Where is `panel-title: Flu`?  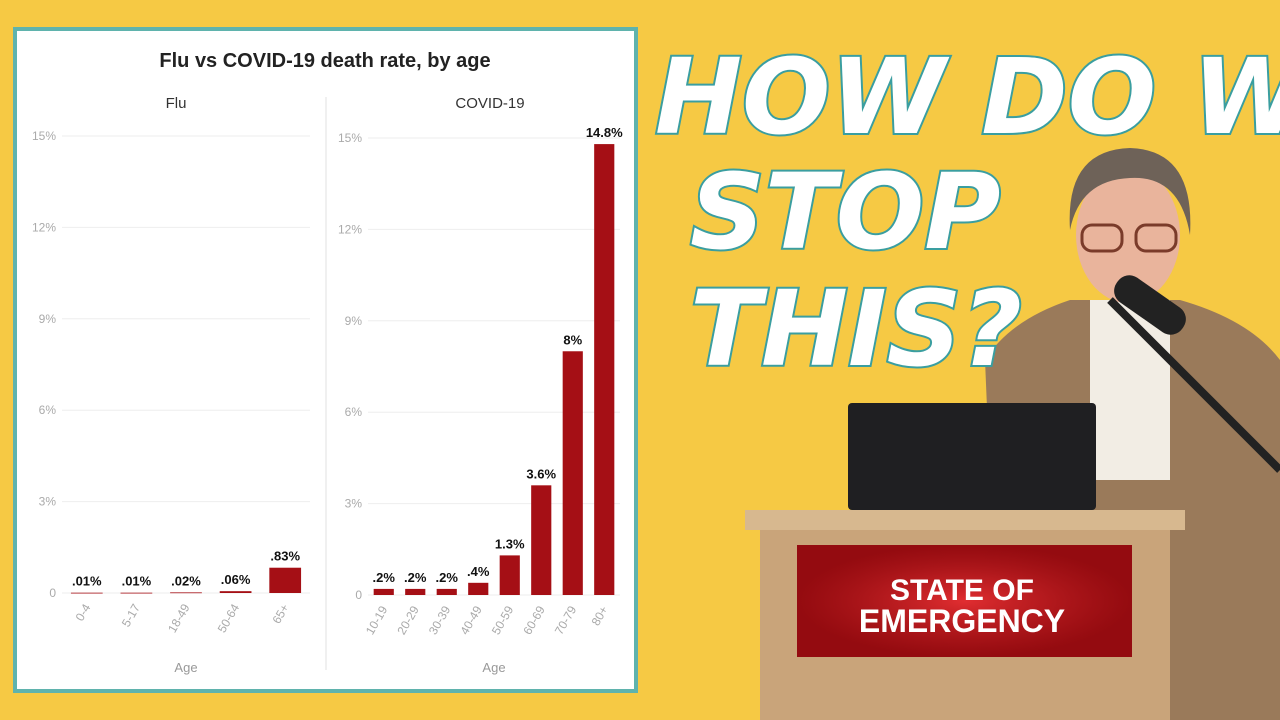
panel-title: Flu is located at coordinates (176, 103).